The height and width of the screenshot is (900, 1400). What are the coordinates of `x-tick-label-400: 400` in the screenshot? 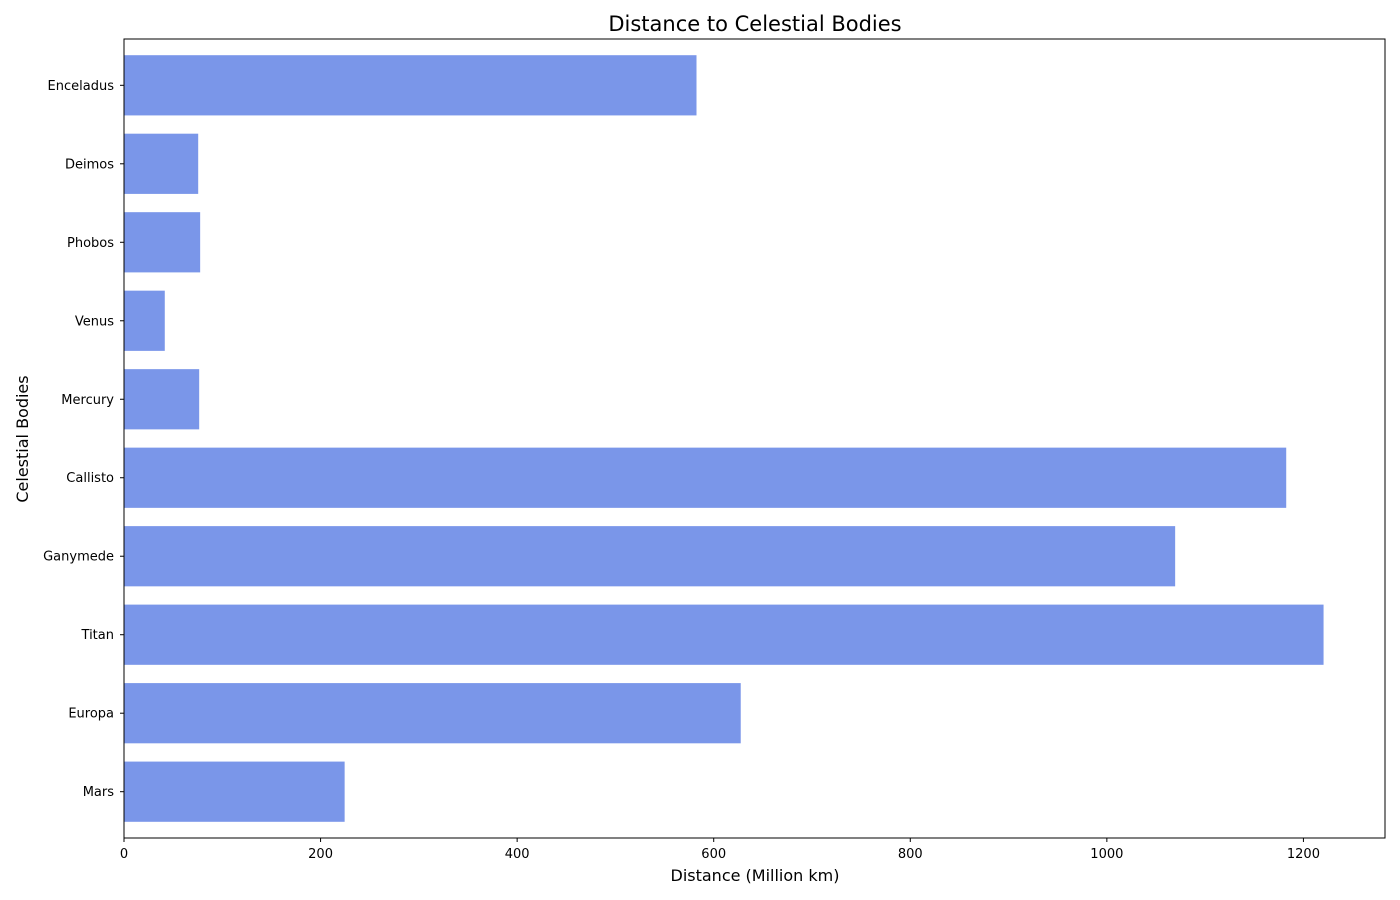 It's located at (517, 854).